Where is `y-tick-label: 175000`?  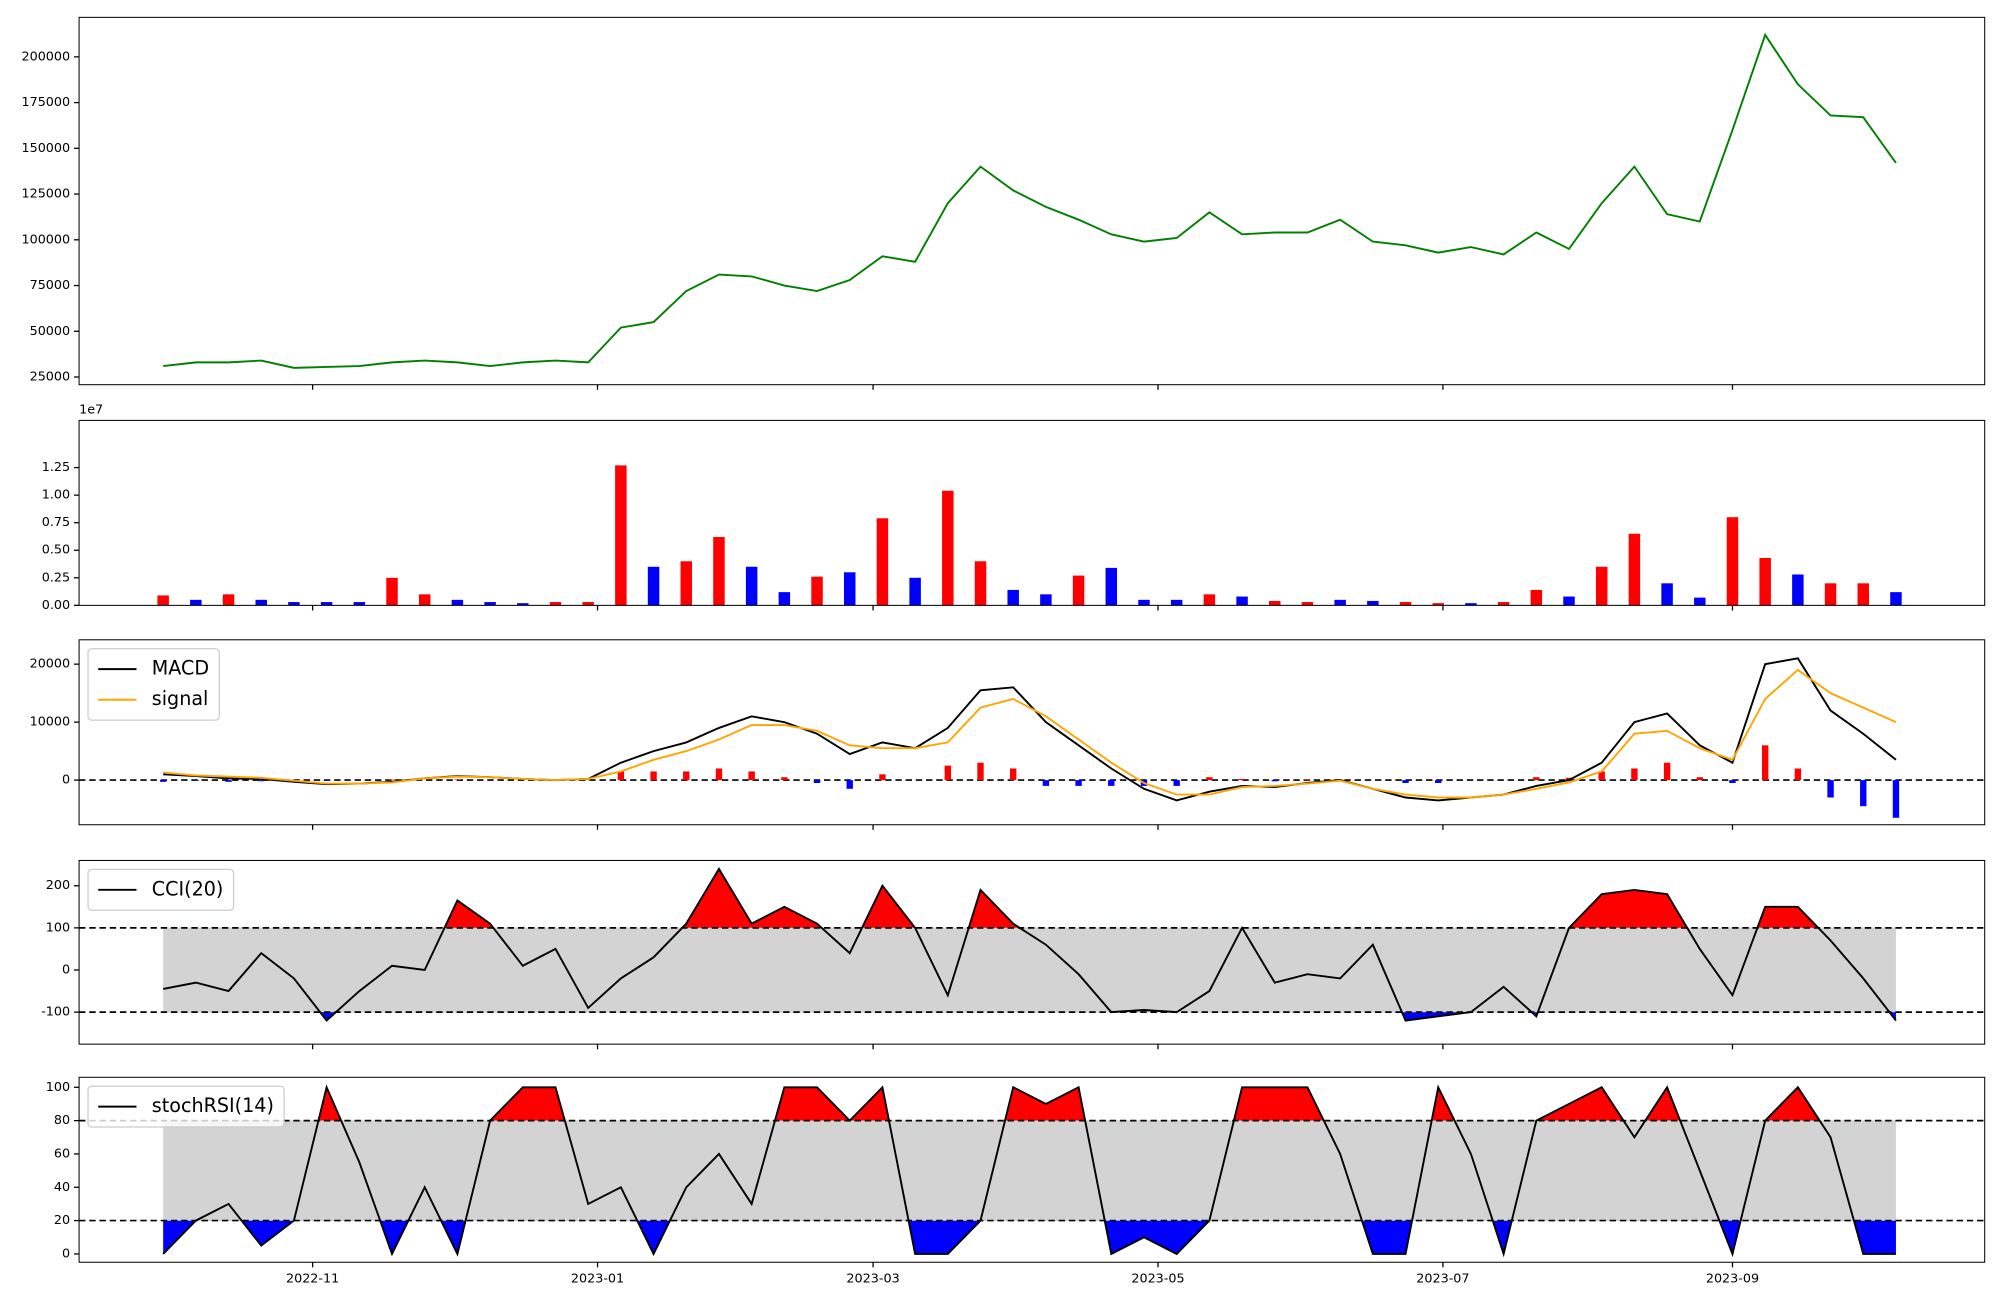 y-tick-label: 175000 is located at coordinates (45, 102).